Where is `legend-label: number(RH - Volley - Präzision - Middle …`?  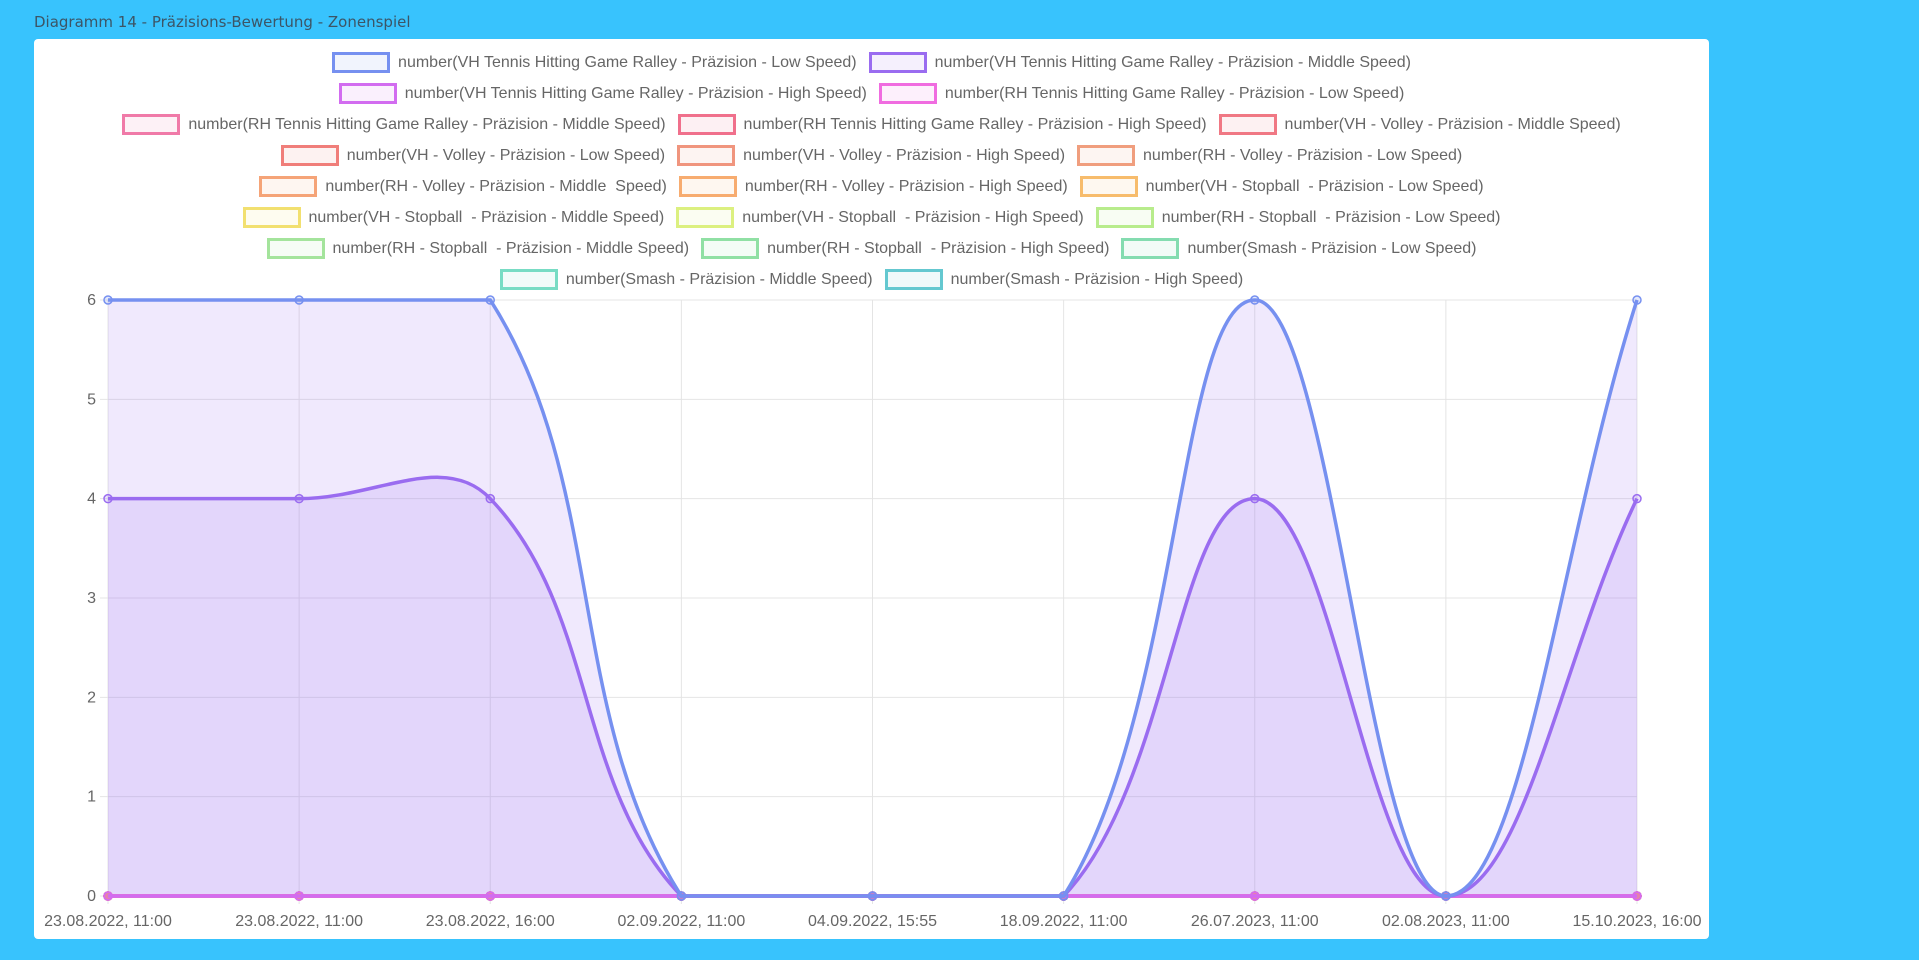 legend-label: number(RH - Volley - Präzision - Middle … is located at coordinates (496, 186).